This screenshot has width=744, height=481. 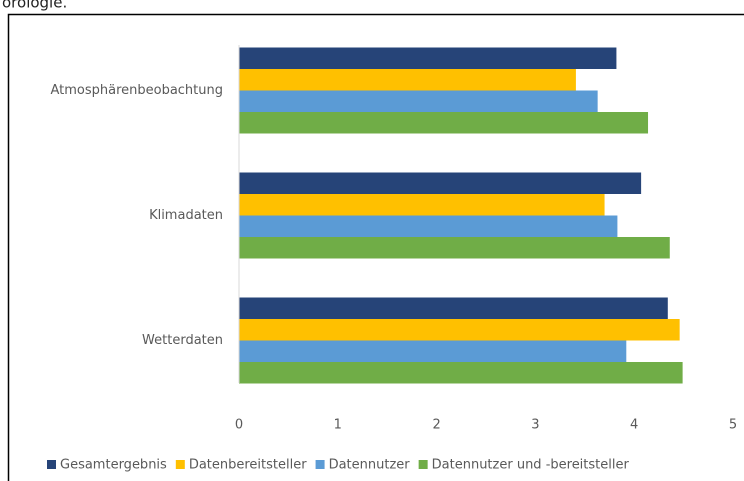 What do you see at coordinates (248, 465) in the screenshot?
I see `legend-label: Datenbereitsteller` at bounding box center [248, 465].